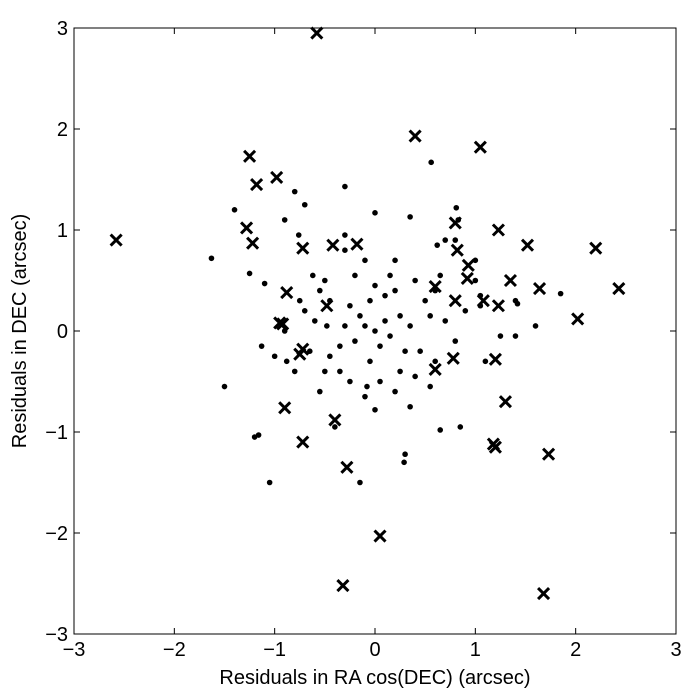  Describe the element at coordinates (20, 331) in the screenshot. I see `y-axis-label: Residuals in DEC (arcsec)` at that location.